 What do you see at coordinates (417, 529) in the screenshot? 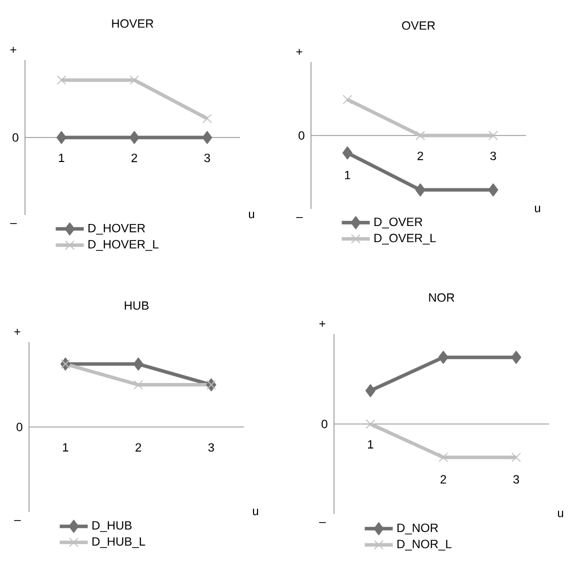
I see `legend-label: D_NOR` at bounding box center [417, 529].